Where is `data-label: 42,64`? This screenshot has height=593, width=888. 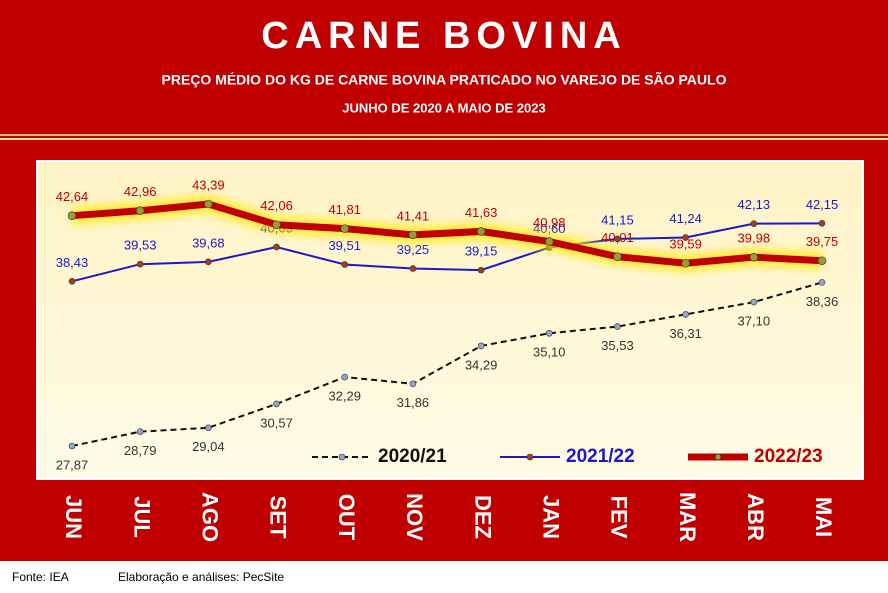 data-label: 42,64 is located at coordinates (72, 196).